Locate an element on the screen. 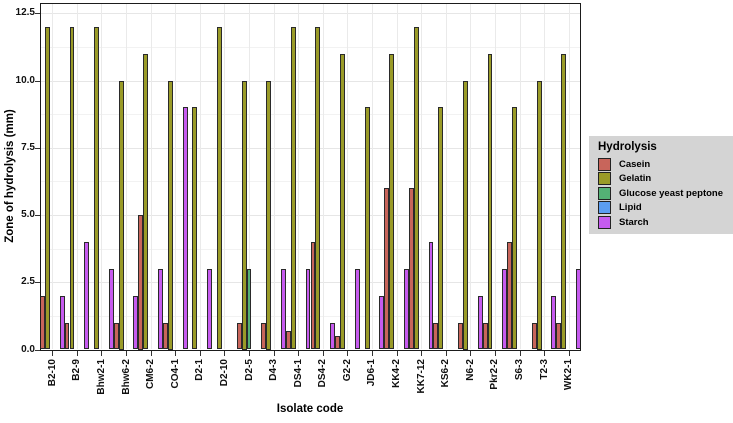 The height and width of the screenshot is (423, 733). x-tick-label-t2-3: T2-3 is located at coordinates (544, 369).